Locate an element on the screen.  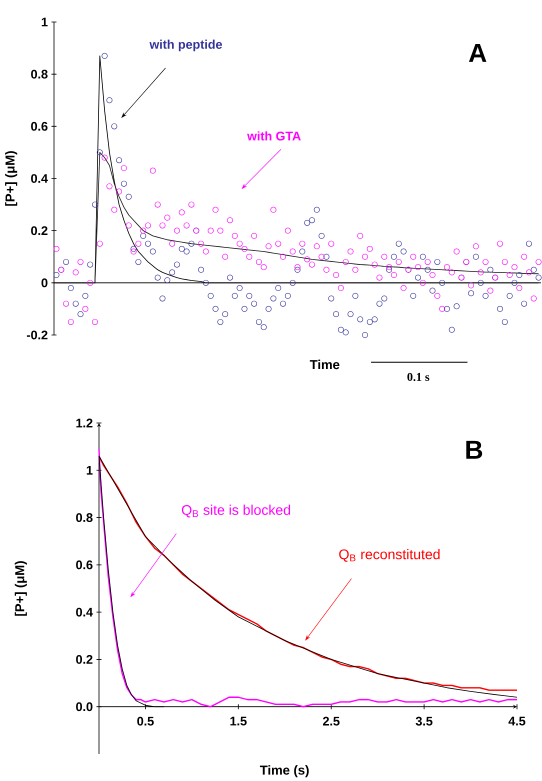
x-tick-label: 0.5 is located at coordinates (145, 721).